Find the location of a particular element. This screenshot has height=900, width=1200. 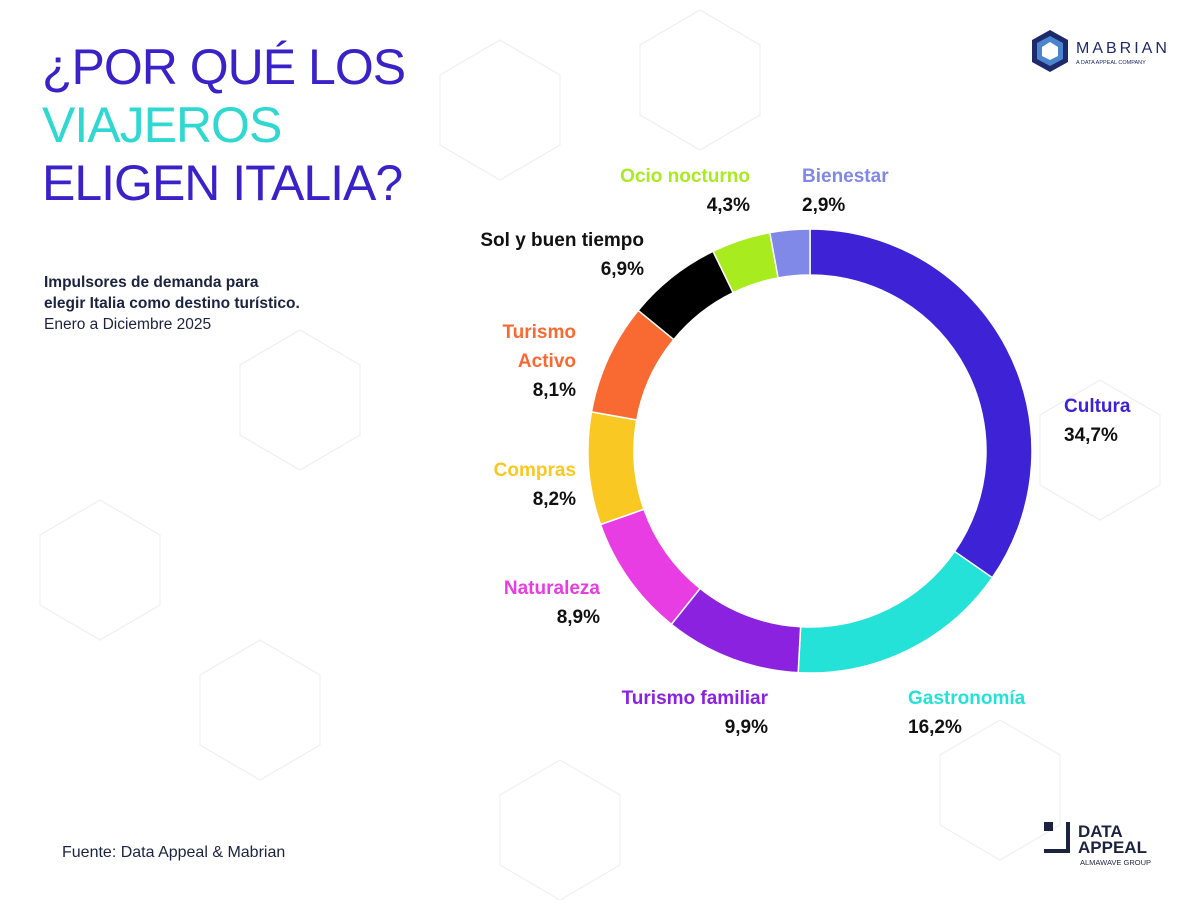

title-line-3: ELIGEN ITALIA? is located at coordinates (222, 183).